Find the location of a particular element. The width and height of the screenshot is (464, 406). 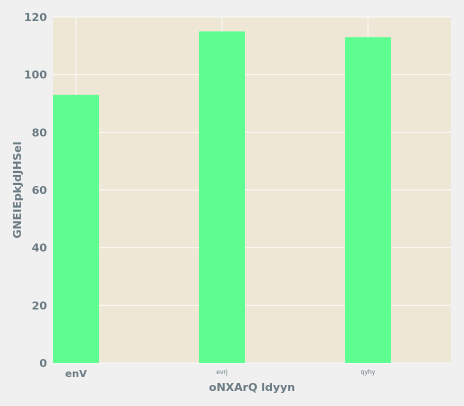

x-tick-label: qyhy is located at coordinates (368, 372).